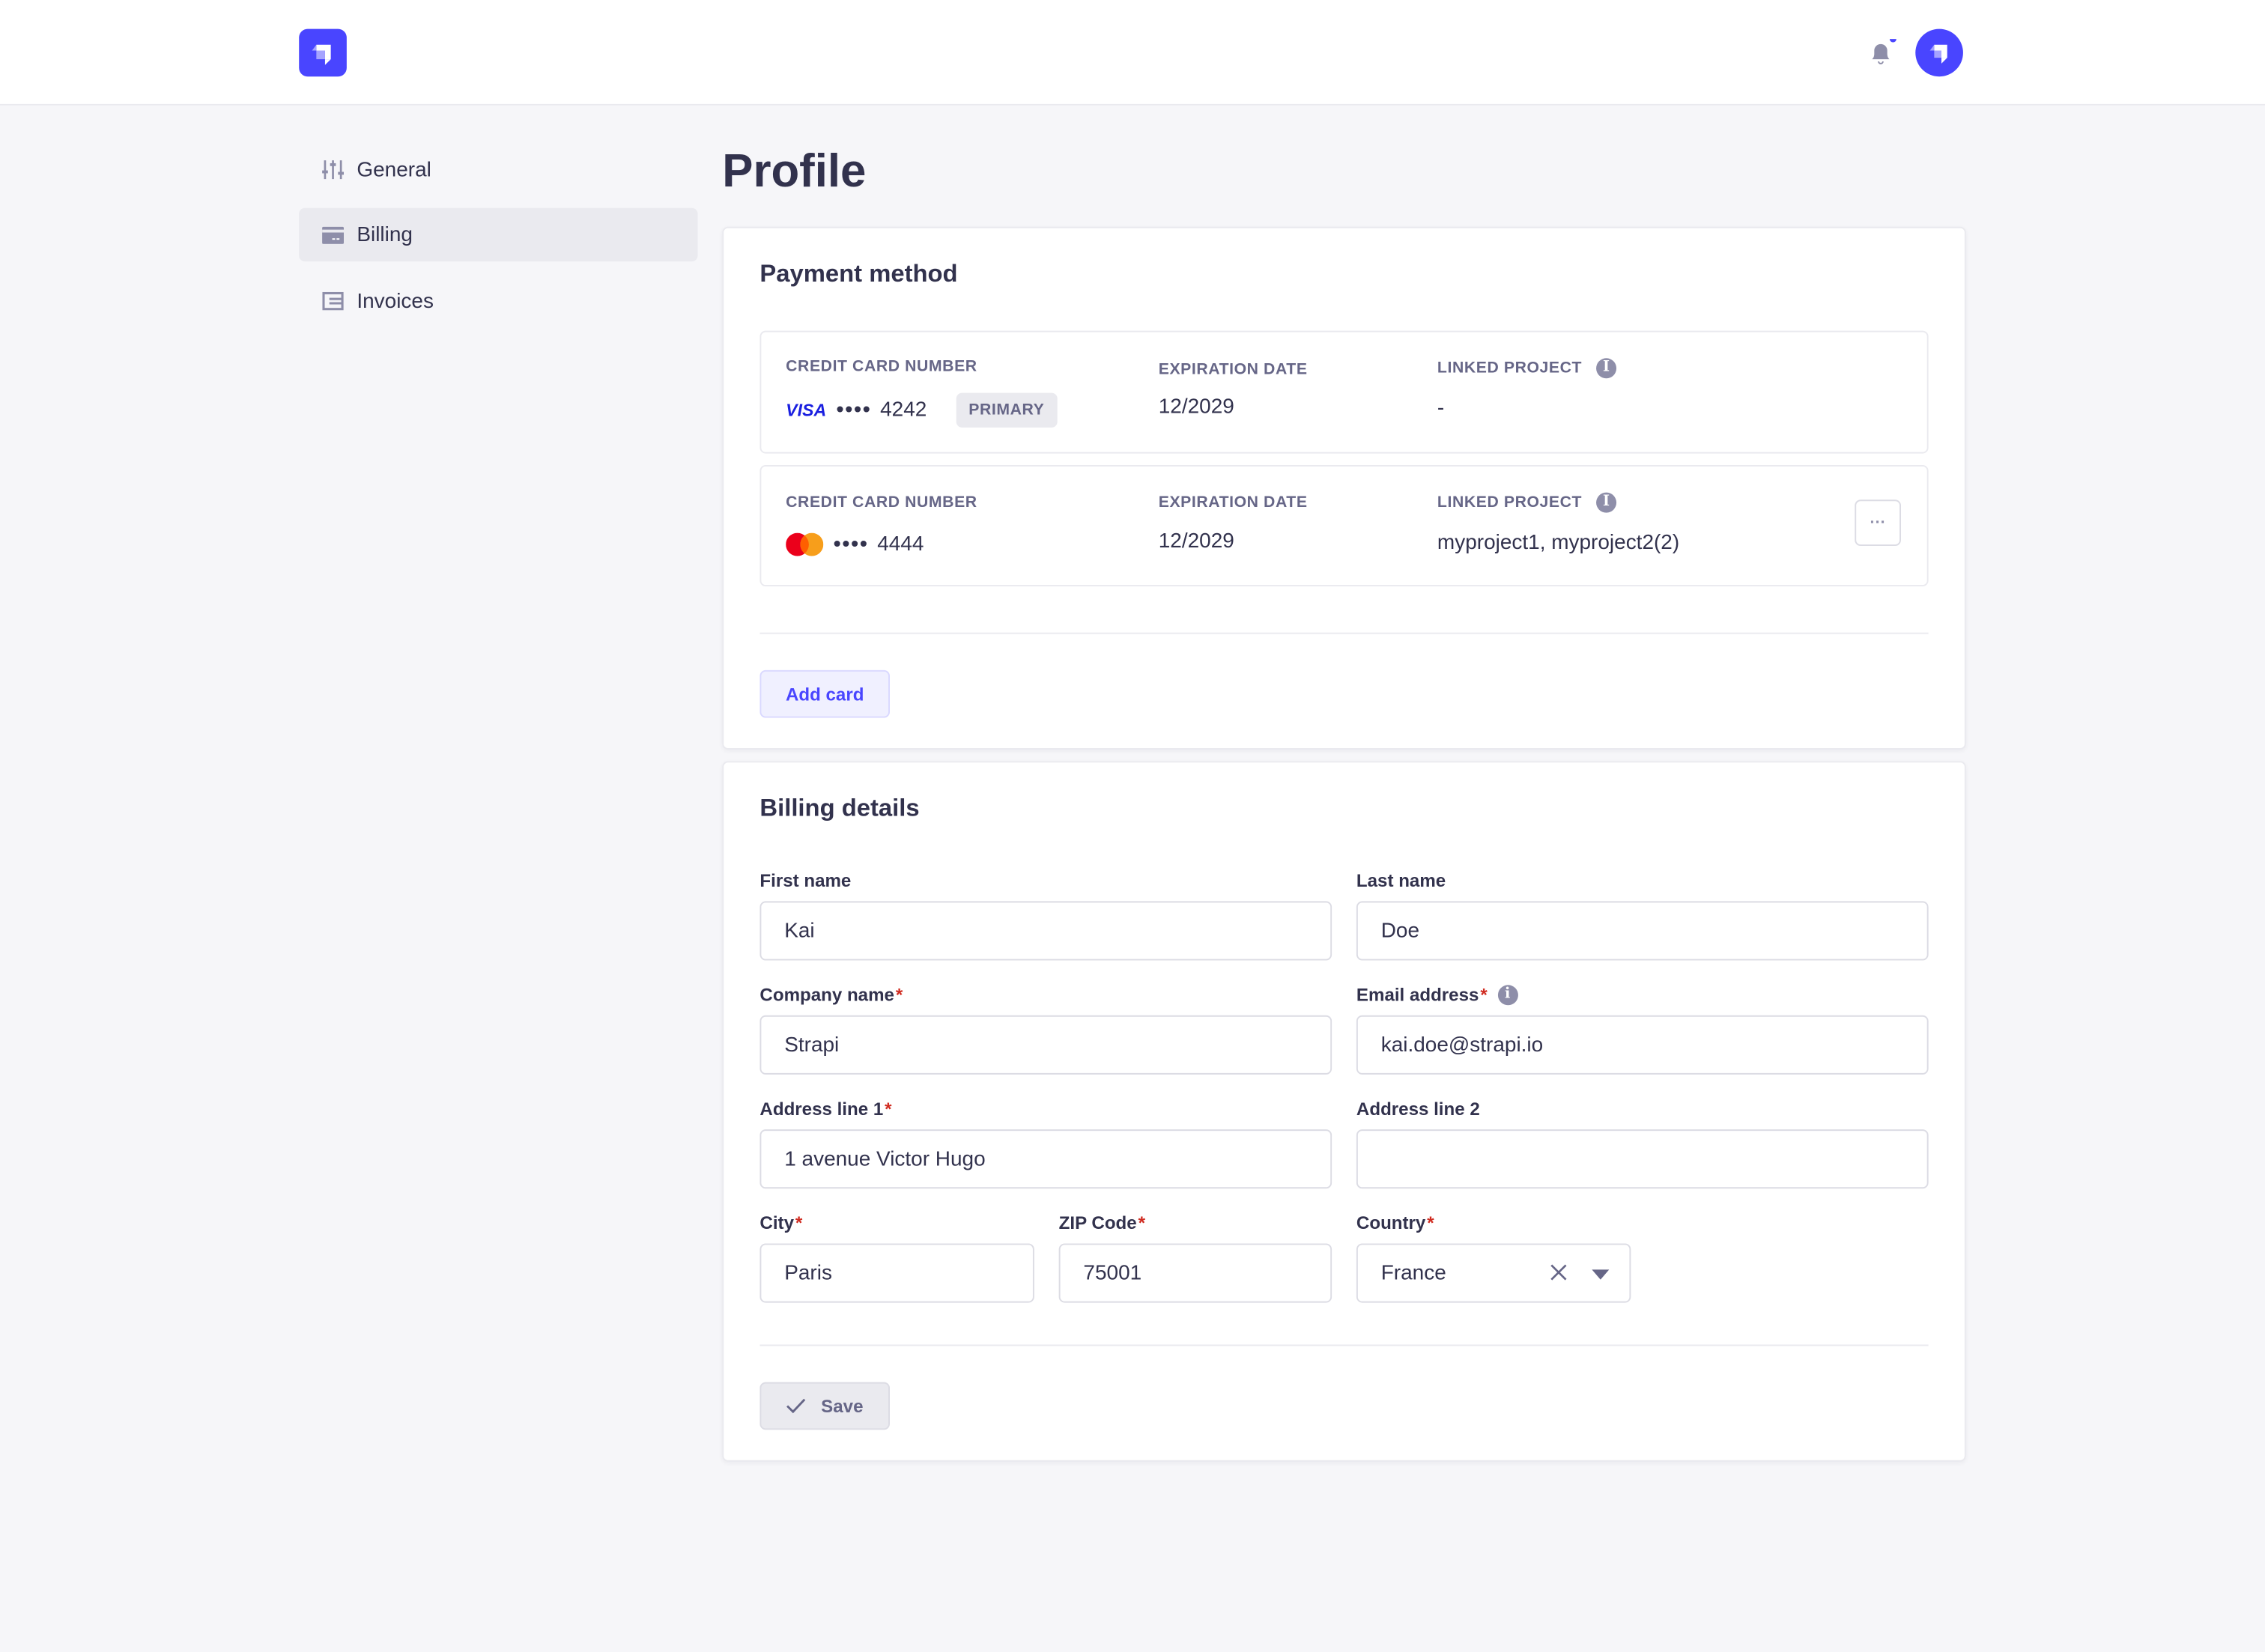  What do you see at coordinates (1558, 543) in the screenshot?
I see `linked-project: myproject1, myproject2(2)` at bounding box center [1558, 543].